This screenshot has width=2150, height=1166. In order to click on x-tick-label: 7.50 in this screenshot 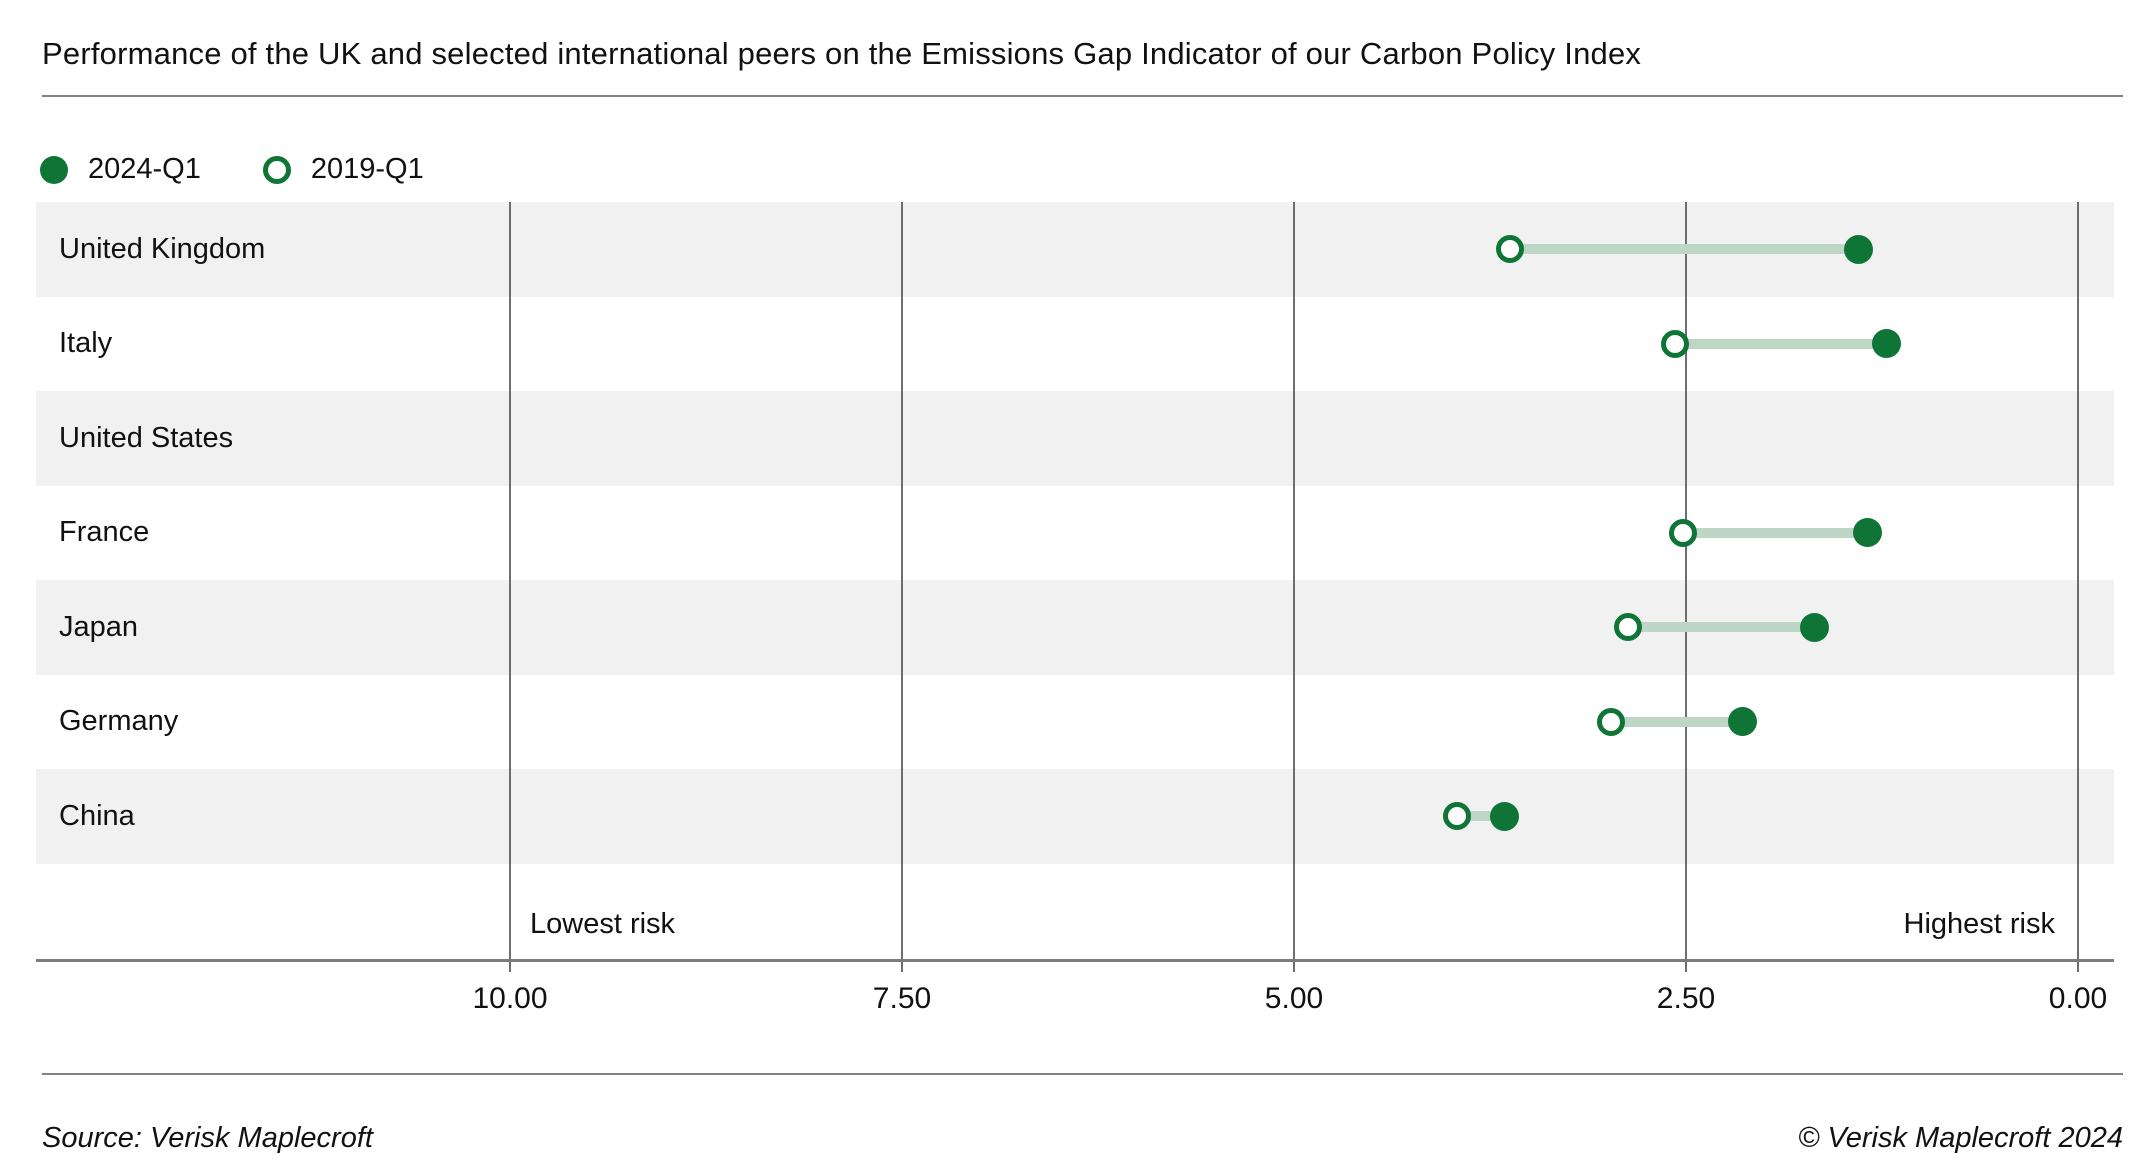, I will do `click(902, 998)`.